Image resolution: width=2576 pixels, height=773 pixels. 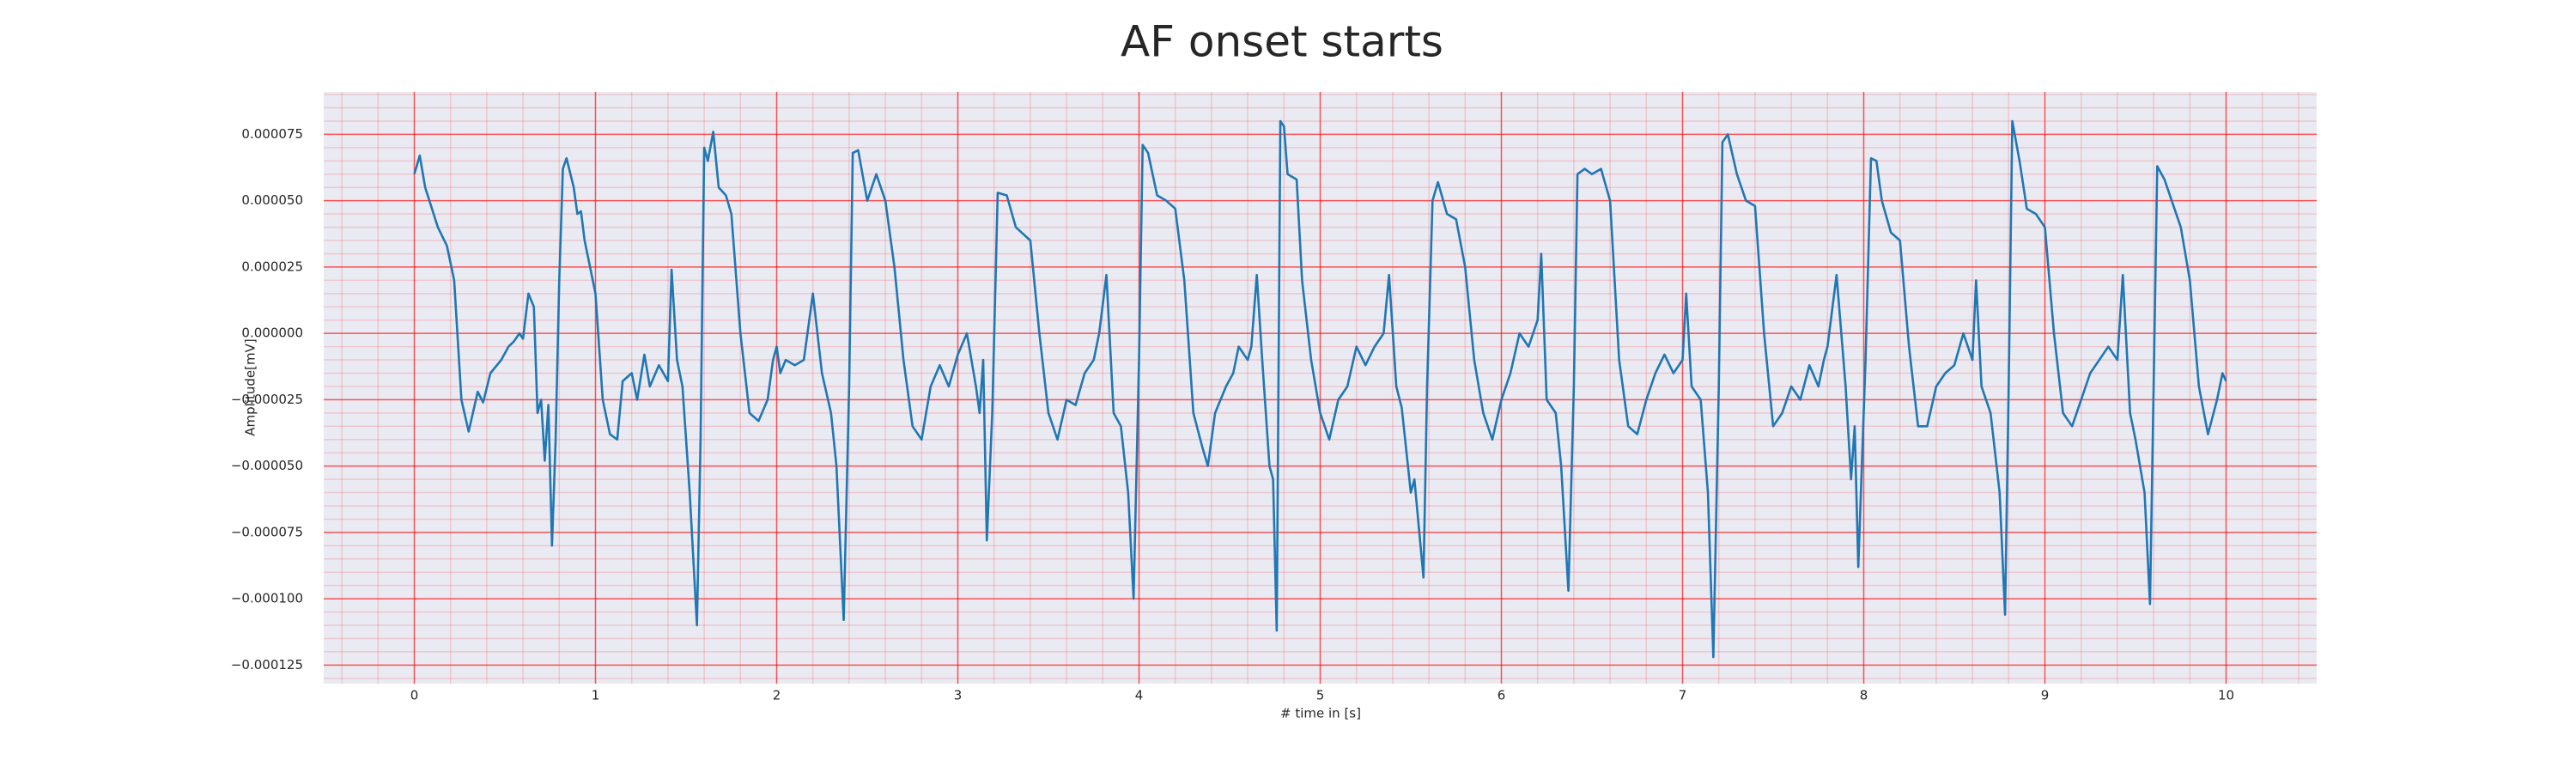 What do you see at coordinates (1864, 695) in the screenshot?
I see `x-tick-label: 8` at bounding box center [1864, 695].